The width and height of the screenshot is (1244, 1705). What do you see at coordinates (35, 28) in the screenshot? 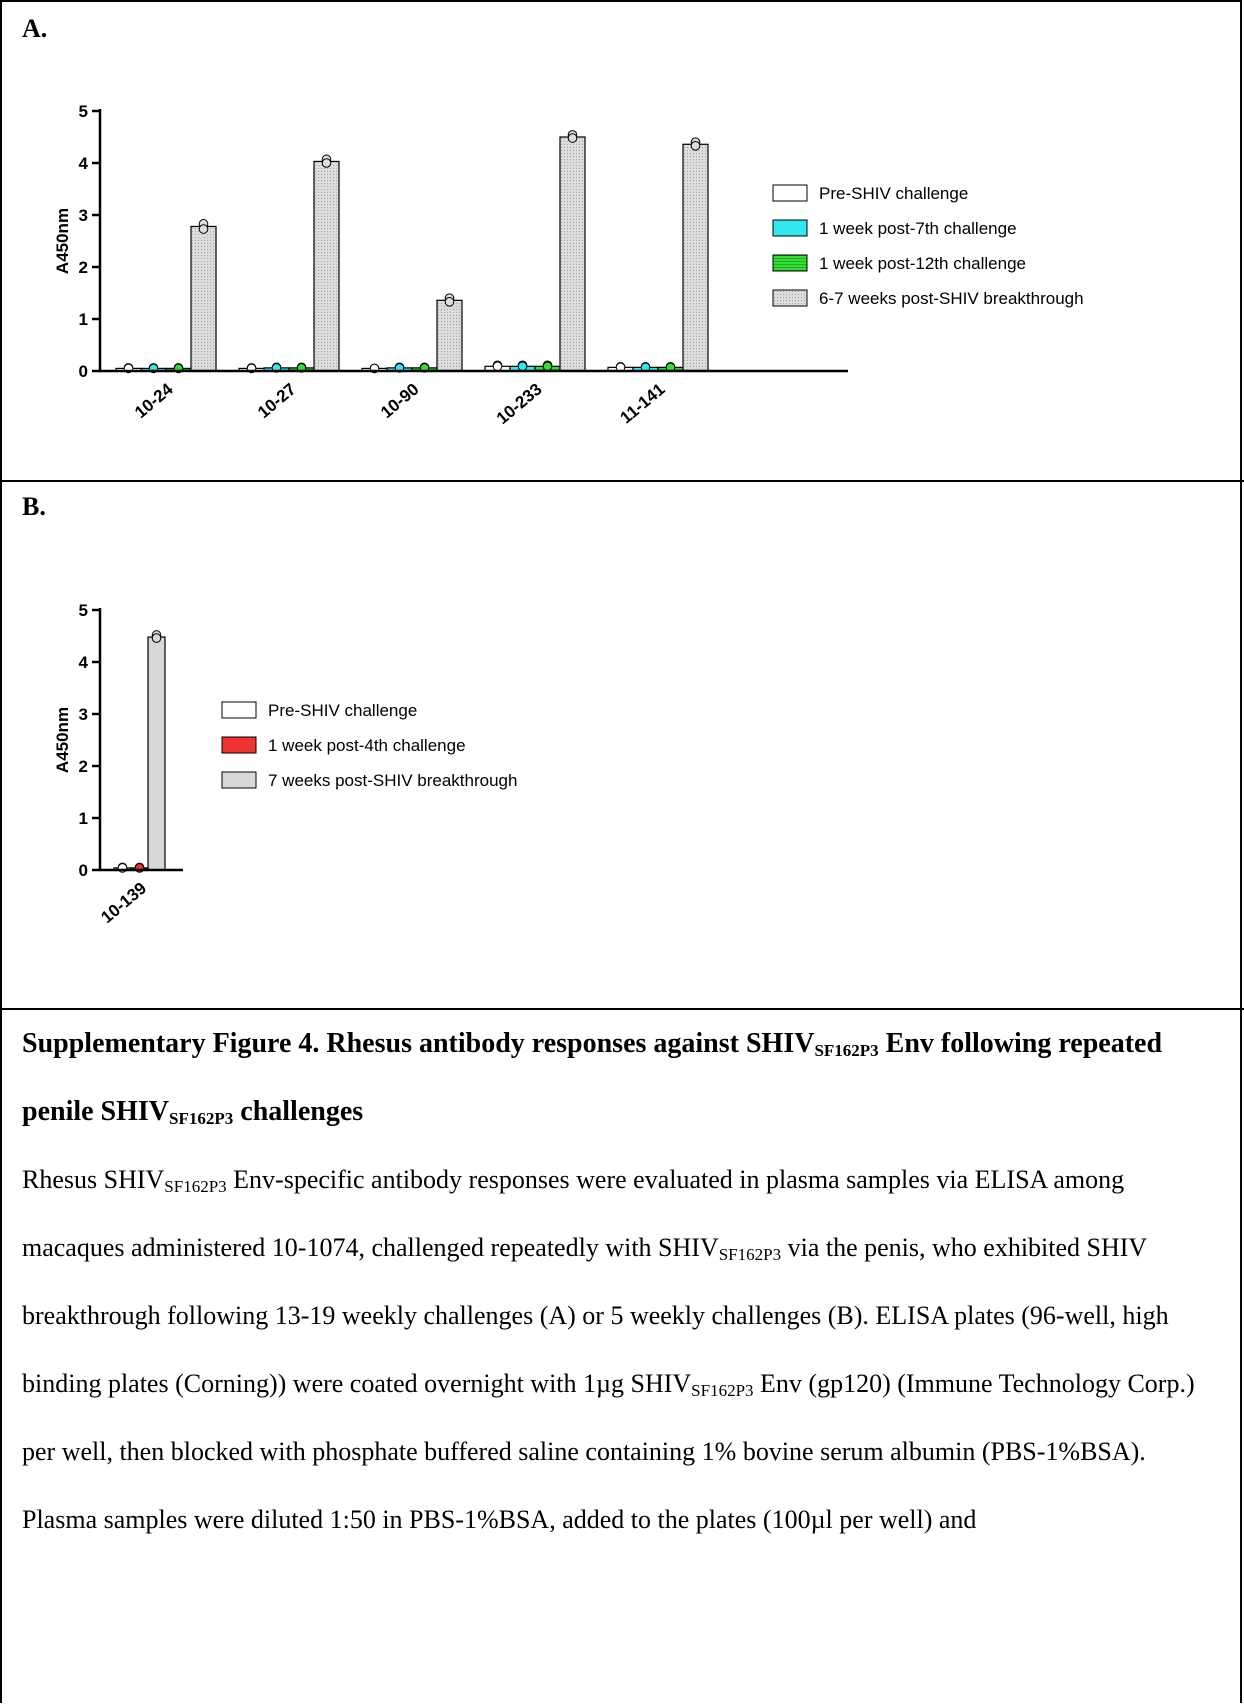
I see `panel-a-label: A.` at bounding box center [35, 28].